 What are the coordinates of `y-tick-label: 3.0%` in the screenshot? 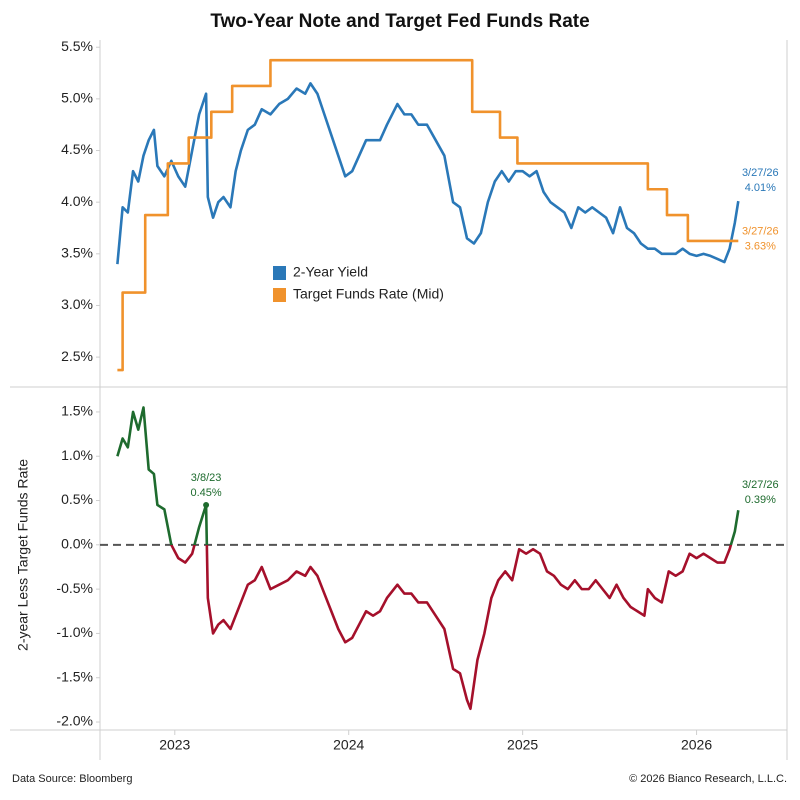 It's located at (77, 304).